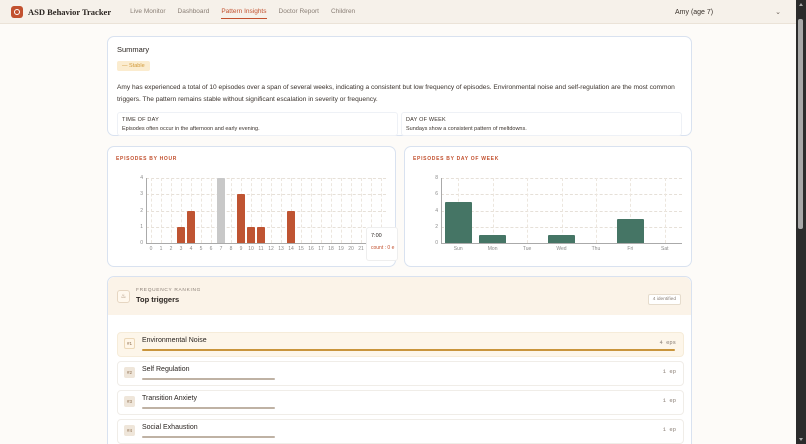 The image size is (806, 444). I want to click on nav-children: Children, so click(343, 11).